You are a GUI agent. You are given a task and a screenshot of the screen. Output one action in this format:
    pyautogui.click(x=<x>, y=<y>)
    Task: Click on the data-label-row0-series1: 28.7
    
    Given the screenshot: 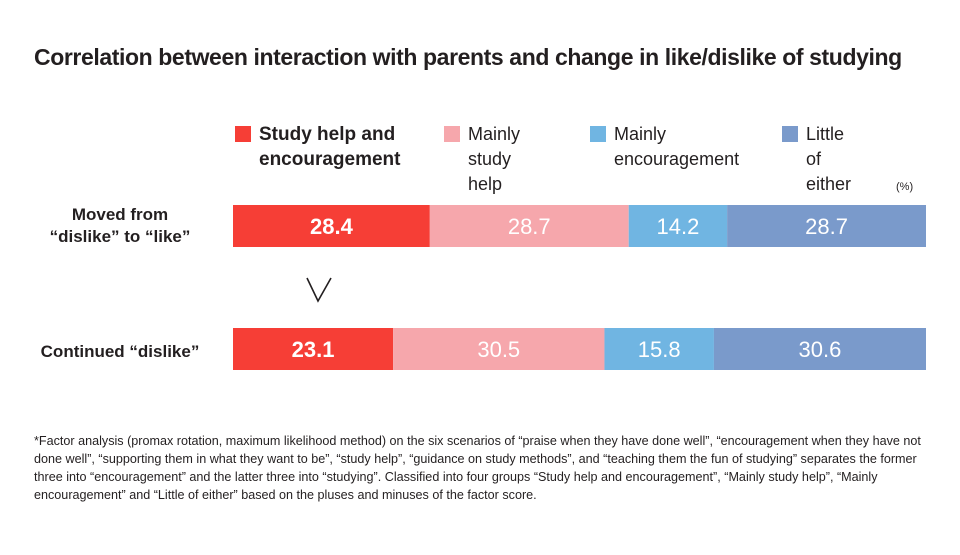 What is the action you would take?
    pyautogui.click(x=529, y=226)
    